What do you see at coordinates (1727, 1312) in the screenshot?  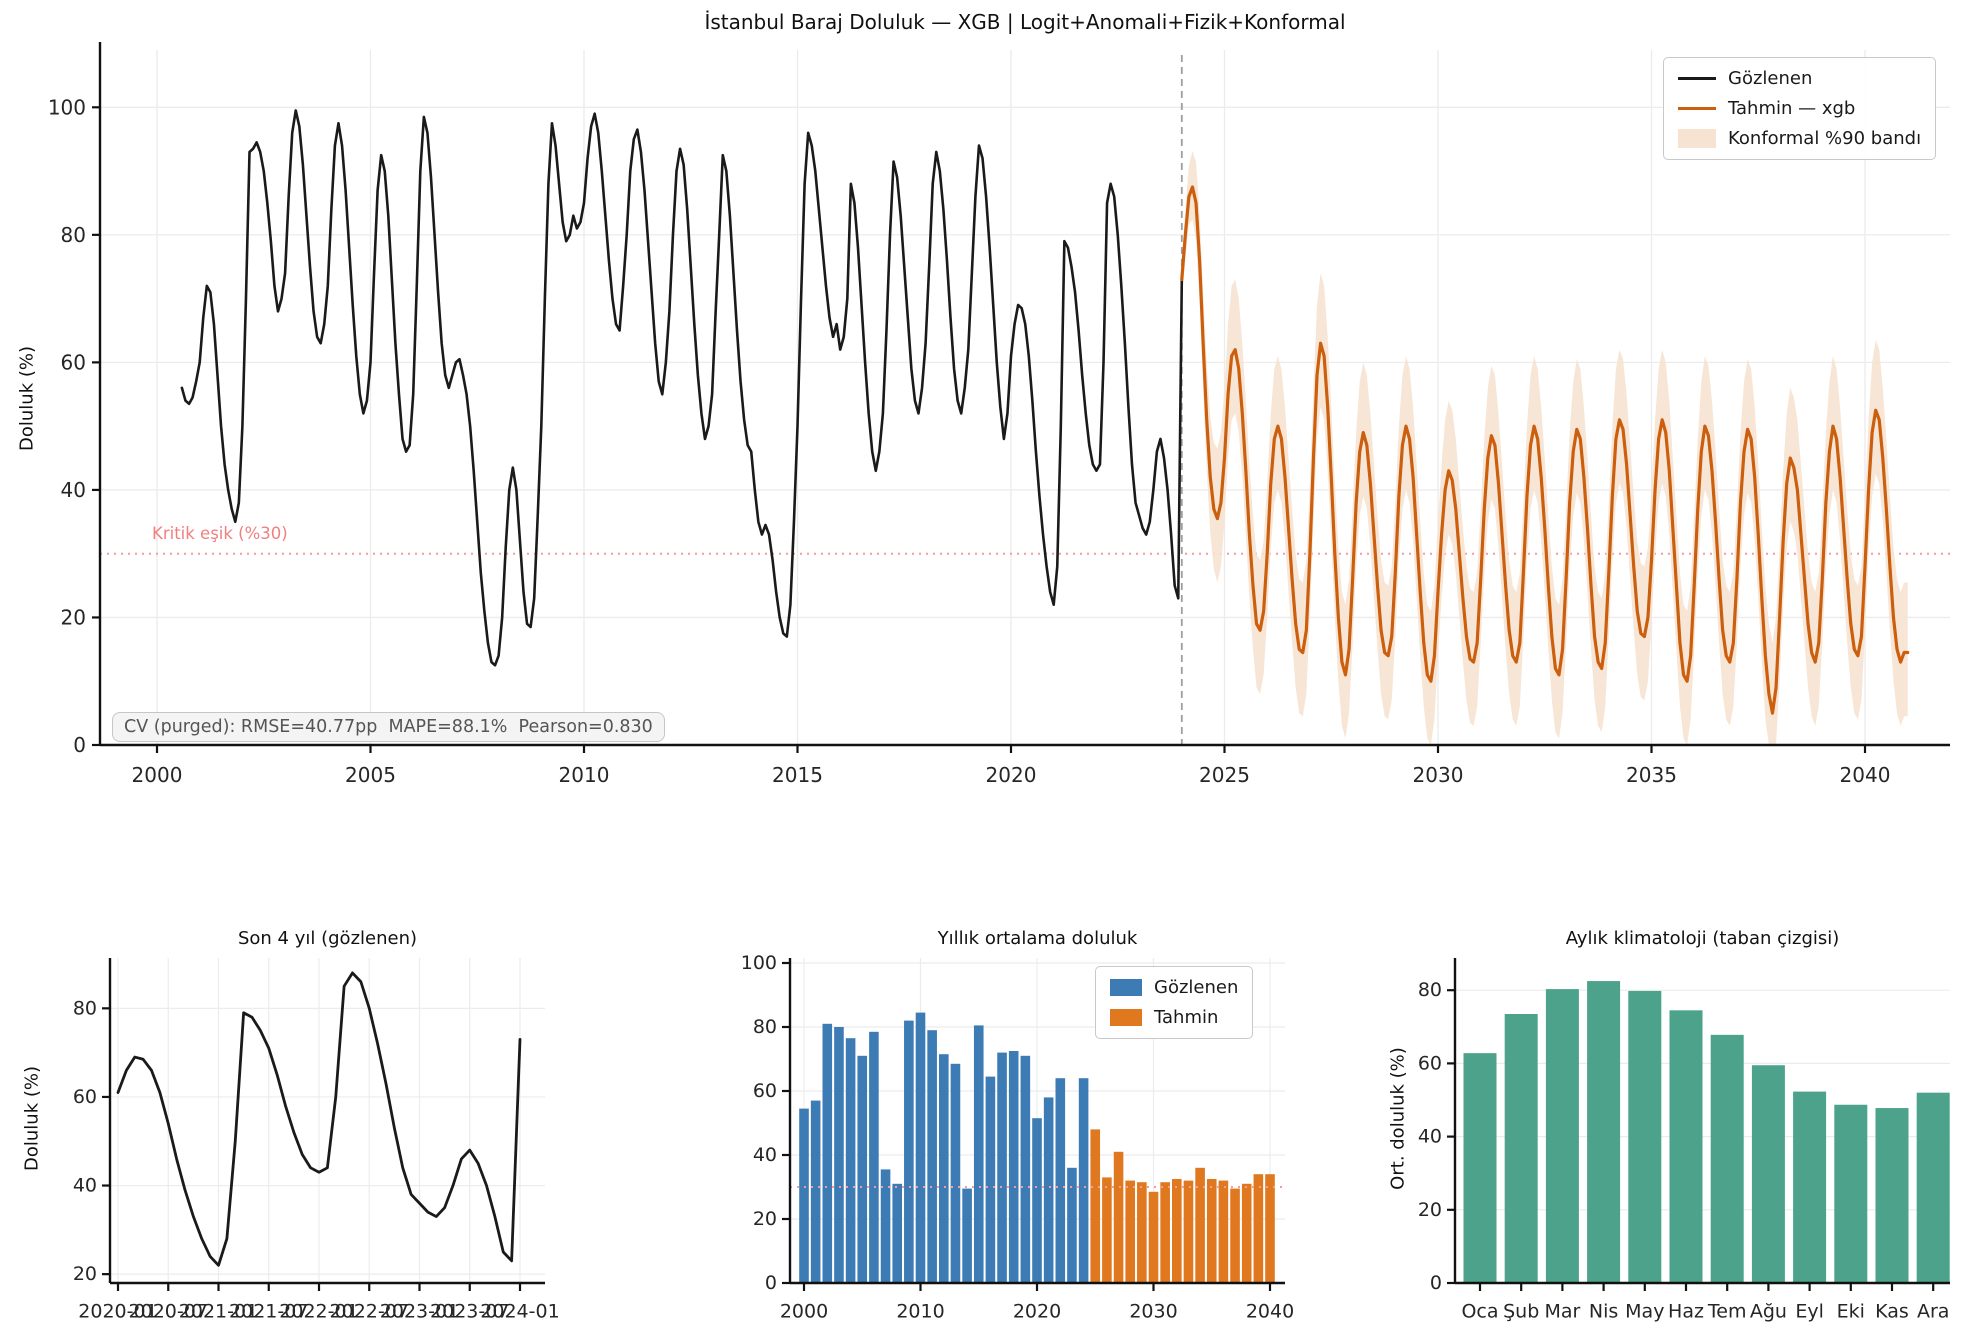 I see `svg-text: Tem` at bounding box center [1727, 1312].